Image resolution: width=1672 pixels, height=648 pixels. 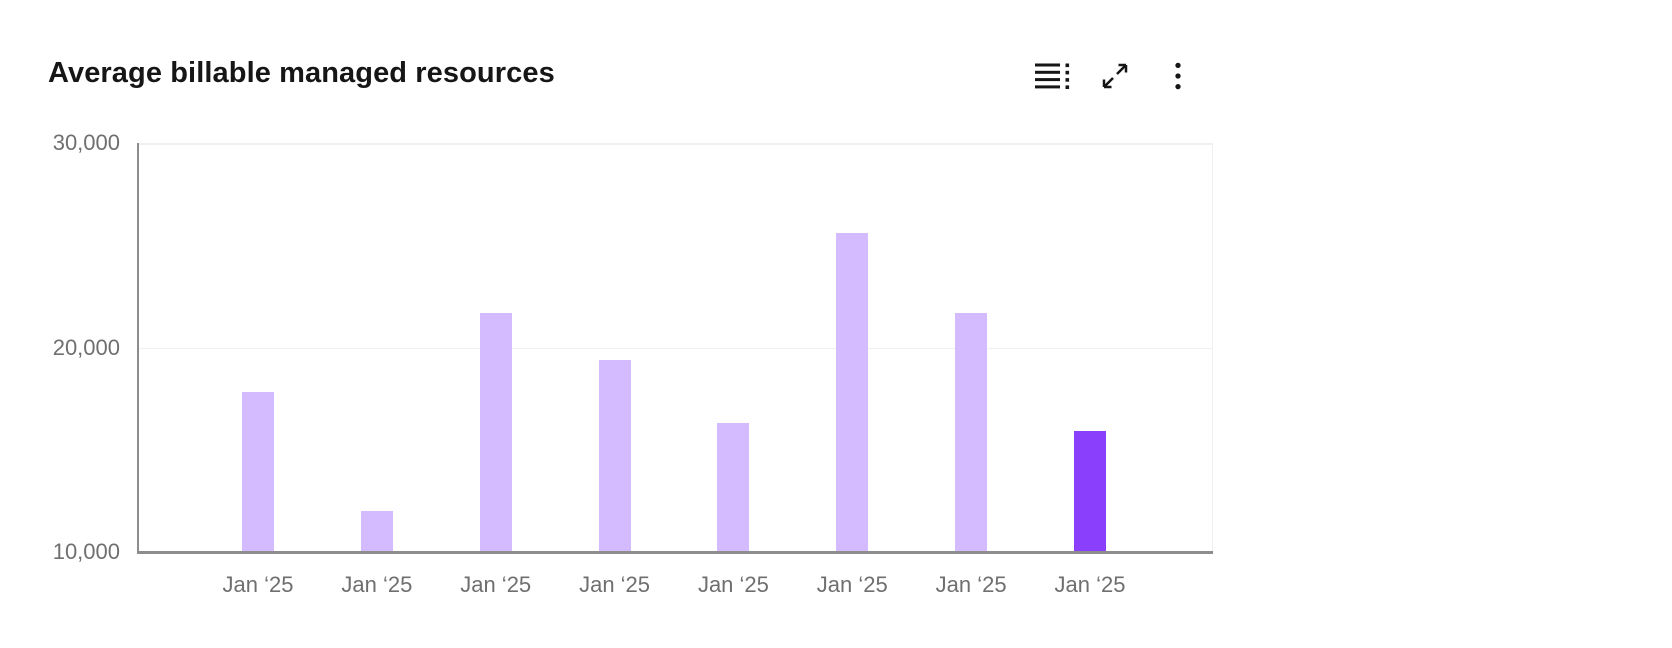 I want to click on y-axis-tick-label: 20,000, so click(x=86, y=347).